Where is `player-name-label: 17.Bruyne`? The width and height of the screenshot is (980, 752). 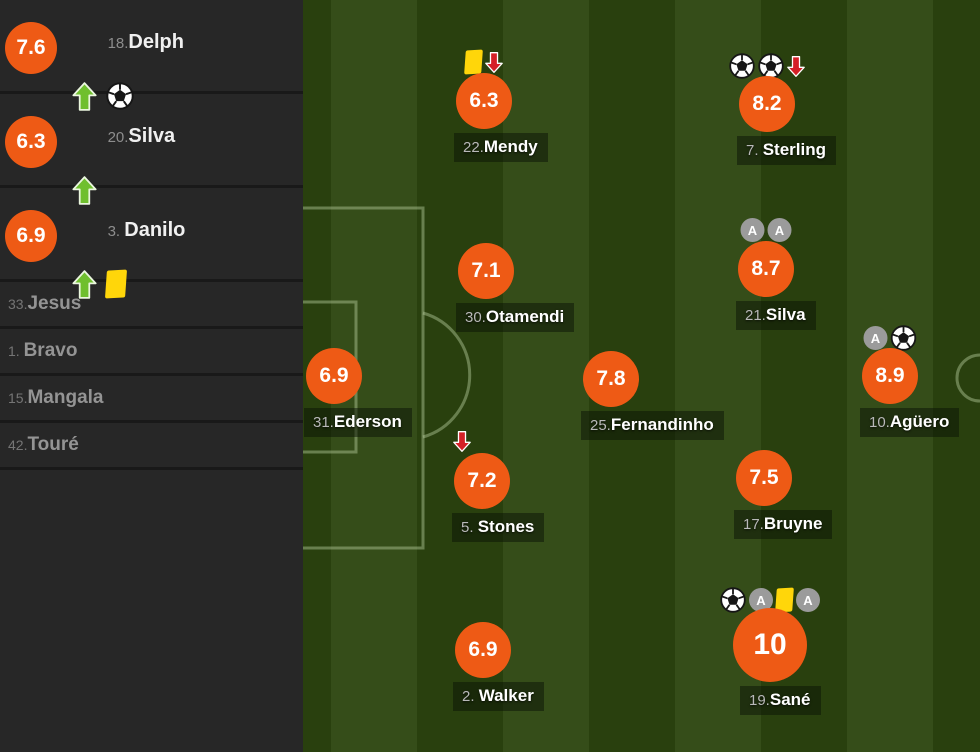 player-name-label: 17.Bruyne is located at coordinates (783, 524).